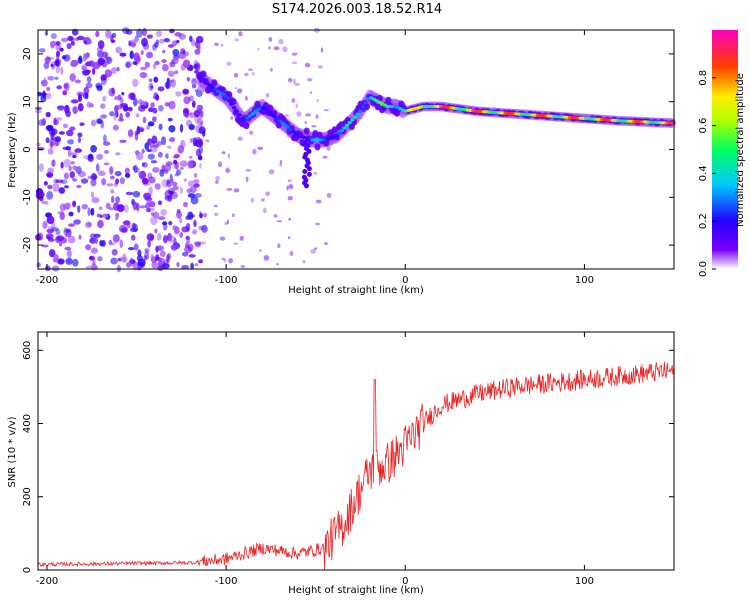  Describe the element at coordinates (12, 150) in the screenshot. I see `heatmap-y-axis-label: Frequency (Hz)` at that location.